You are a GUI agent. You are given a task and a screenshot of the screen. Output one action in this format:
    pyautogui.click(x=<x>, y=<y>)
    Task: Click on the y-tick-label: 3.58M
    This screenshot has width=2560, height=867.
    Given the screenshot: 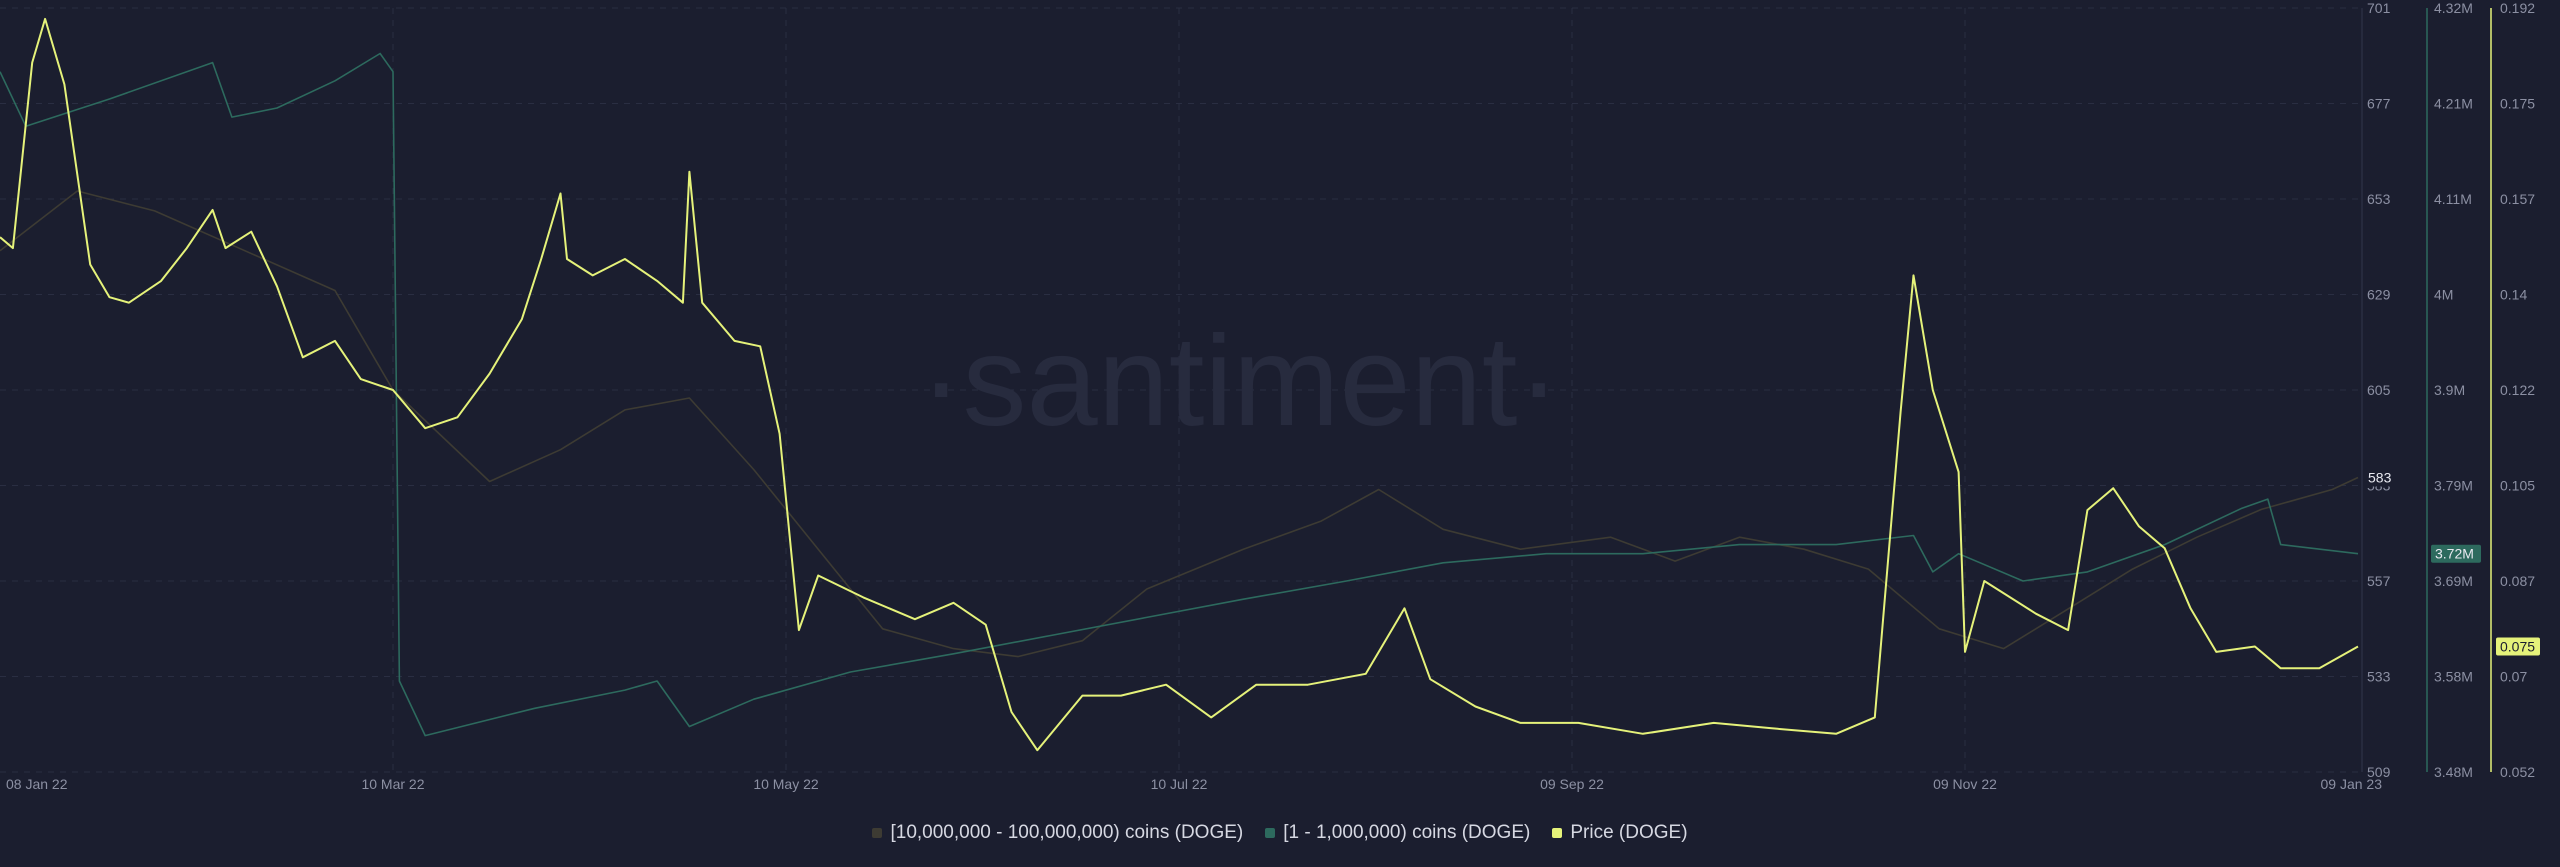 What is the action you would take?
    pyautogui.click(x=2453, y=677)
    